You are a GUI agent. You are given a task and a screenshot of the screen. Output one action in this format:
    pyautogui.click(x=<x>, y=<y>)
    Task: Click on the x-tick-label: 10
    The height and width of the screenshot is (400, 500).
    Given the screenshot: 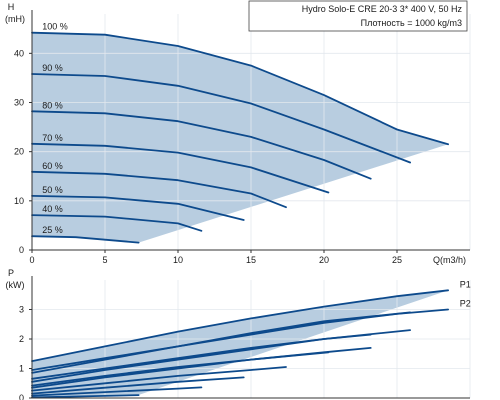 What is the action you would take?
    pyautogui.click(x=178, y=260)
    